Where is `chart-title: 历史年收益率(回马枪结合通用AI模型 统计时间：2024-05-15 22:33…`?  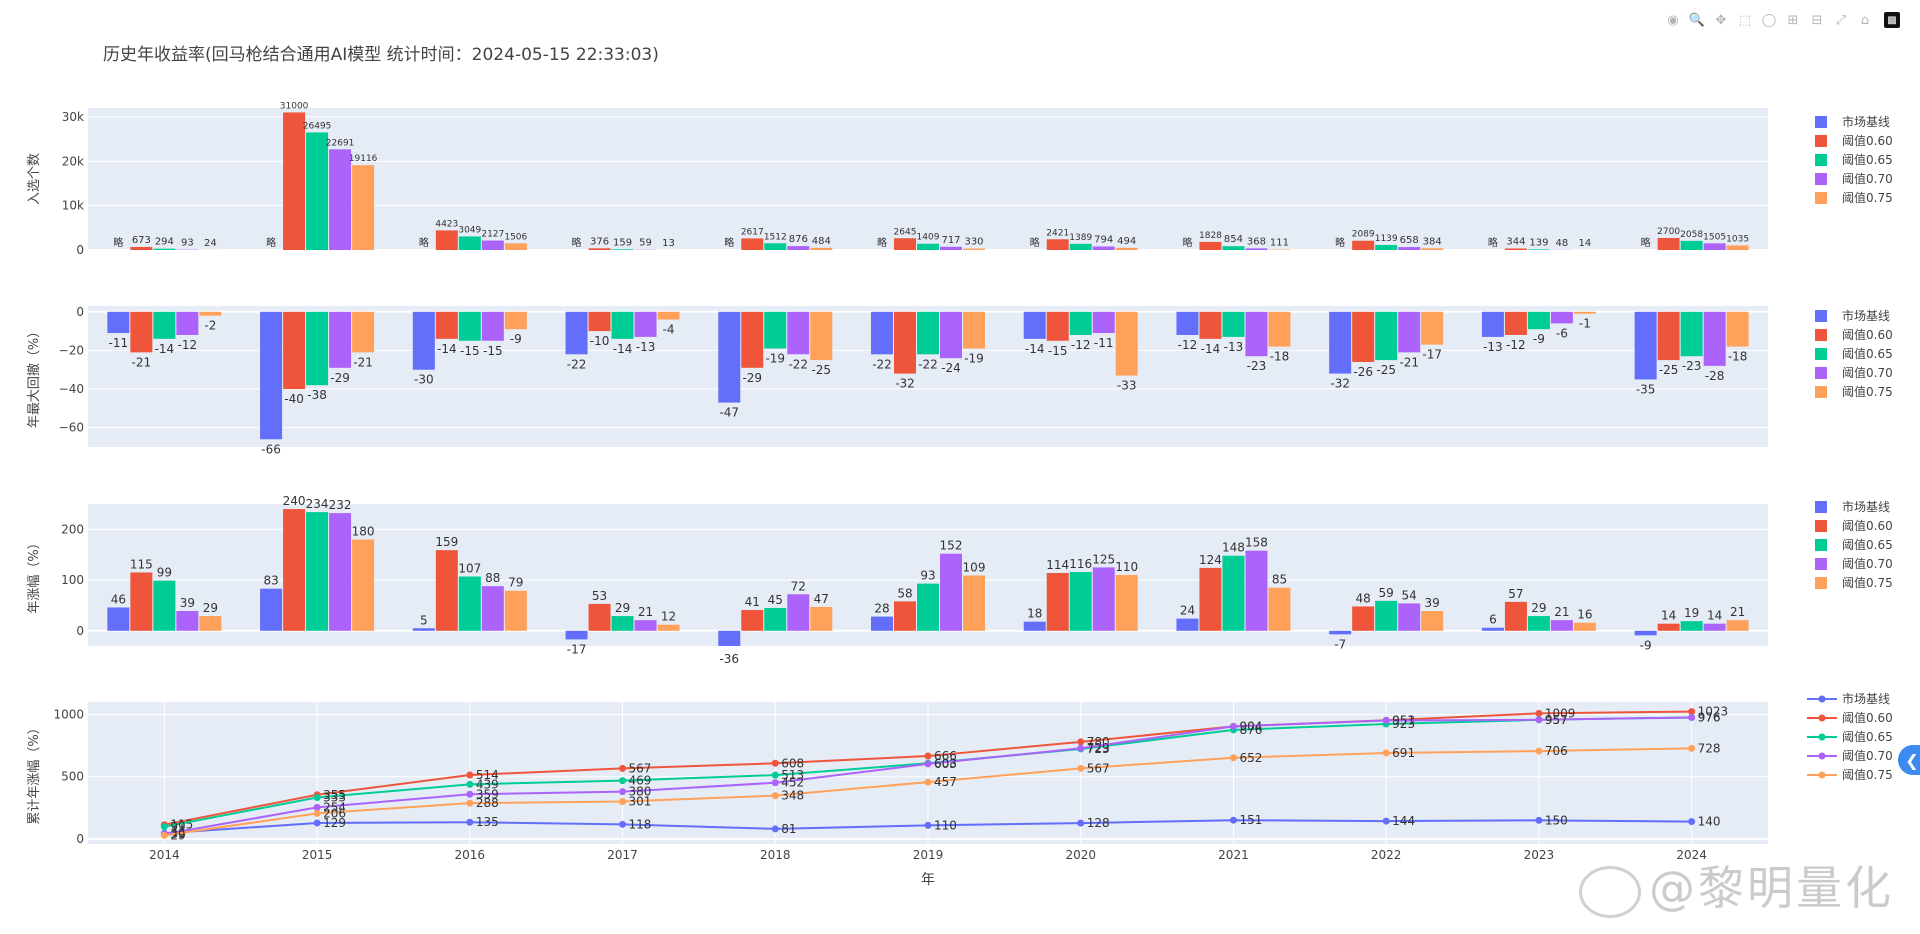
chart-title: 历史年收益率(回马枪结合通用AI模型 统计时间：2024-05-15 22:33… is located at coordinates (381, 55).